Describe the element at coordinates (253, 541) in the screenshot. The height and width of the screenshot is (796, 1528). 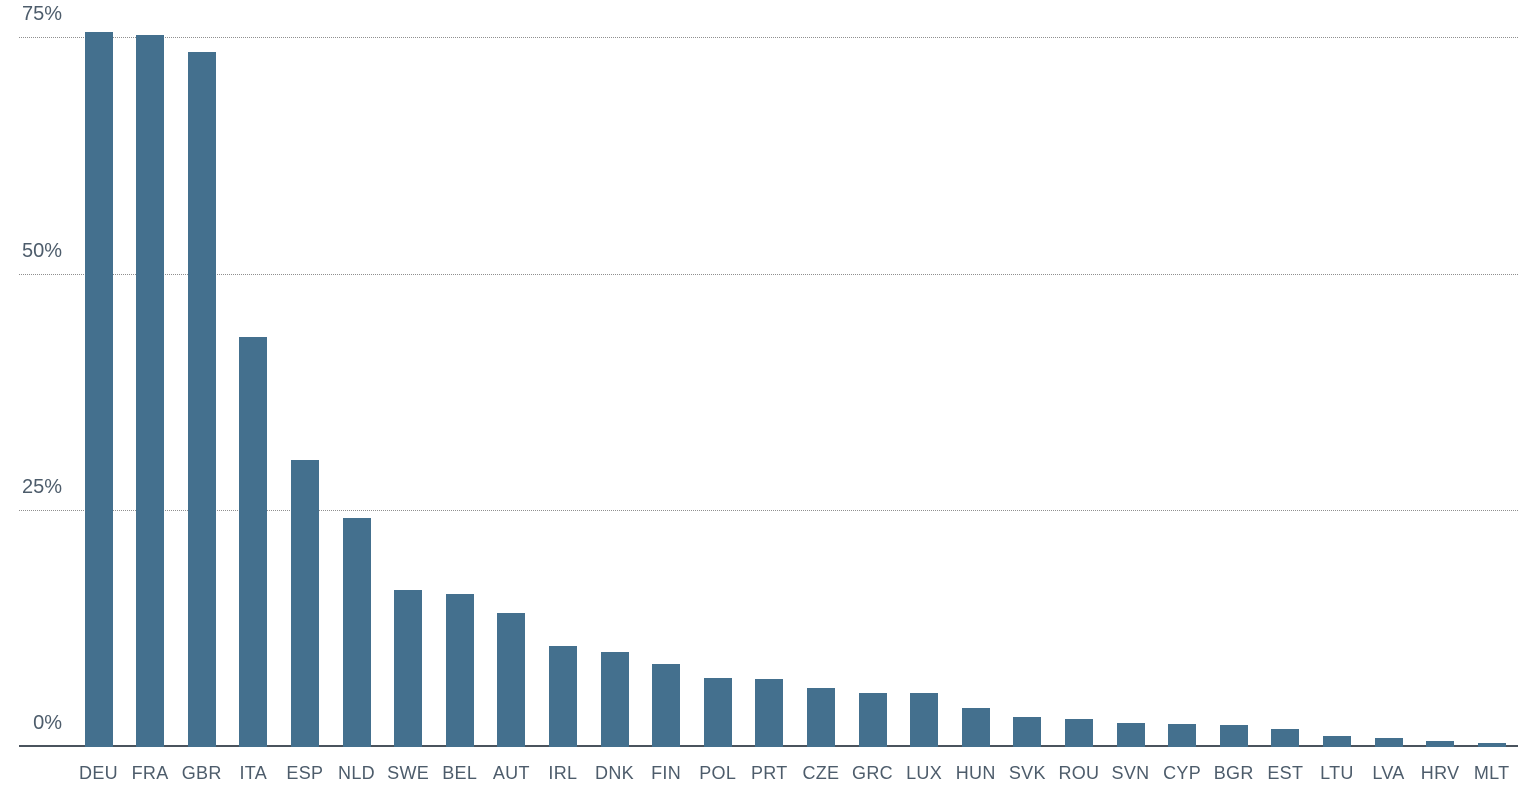
I see `bar-ITA` at that location.